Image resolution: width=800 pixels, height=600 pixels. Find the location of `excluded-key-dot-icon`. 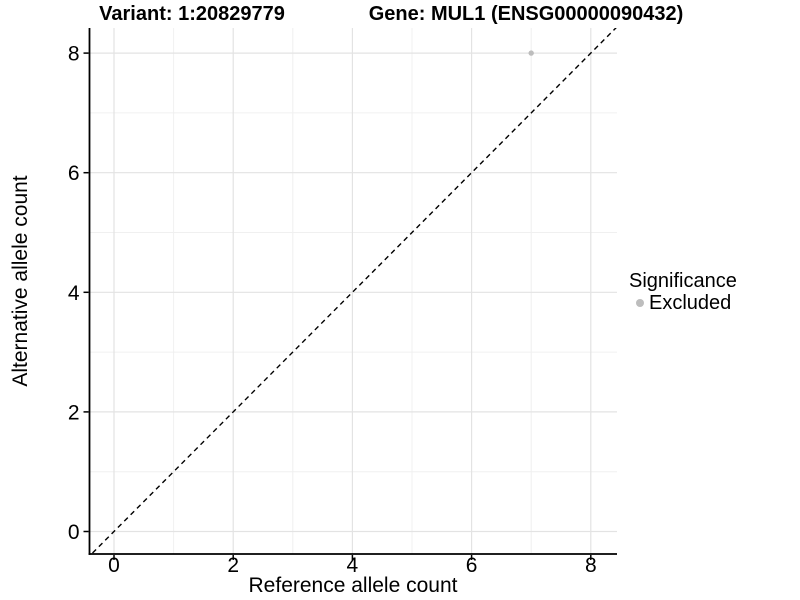

excluded-key-dot-icon is located at coordinates (640, 303).